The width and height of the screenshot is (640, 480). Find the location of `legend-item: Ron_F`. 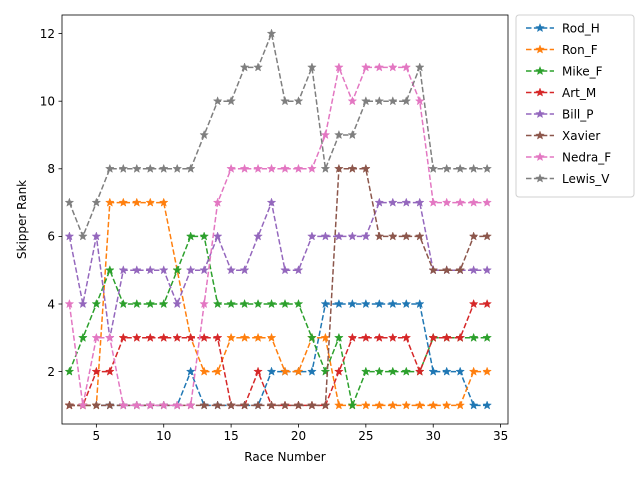

legend-item: Ron_F is located at coordinates (562, 50).